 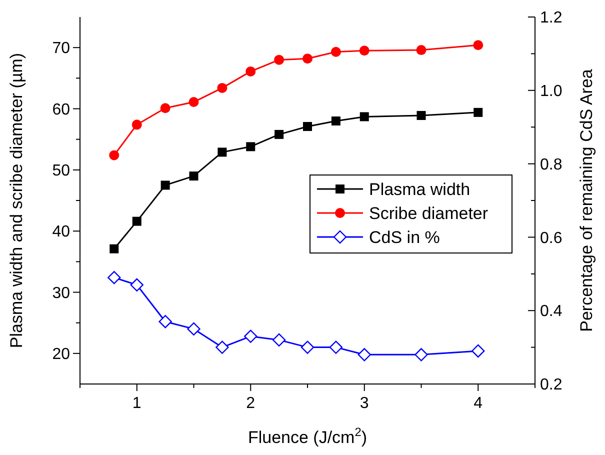 What do you see at coordinates (551, 91) in the screenshot?
I see `y2-tick-label: 1.0` at bounding box center [551, 91].